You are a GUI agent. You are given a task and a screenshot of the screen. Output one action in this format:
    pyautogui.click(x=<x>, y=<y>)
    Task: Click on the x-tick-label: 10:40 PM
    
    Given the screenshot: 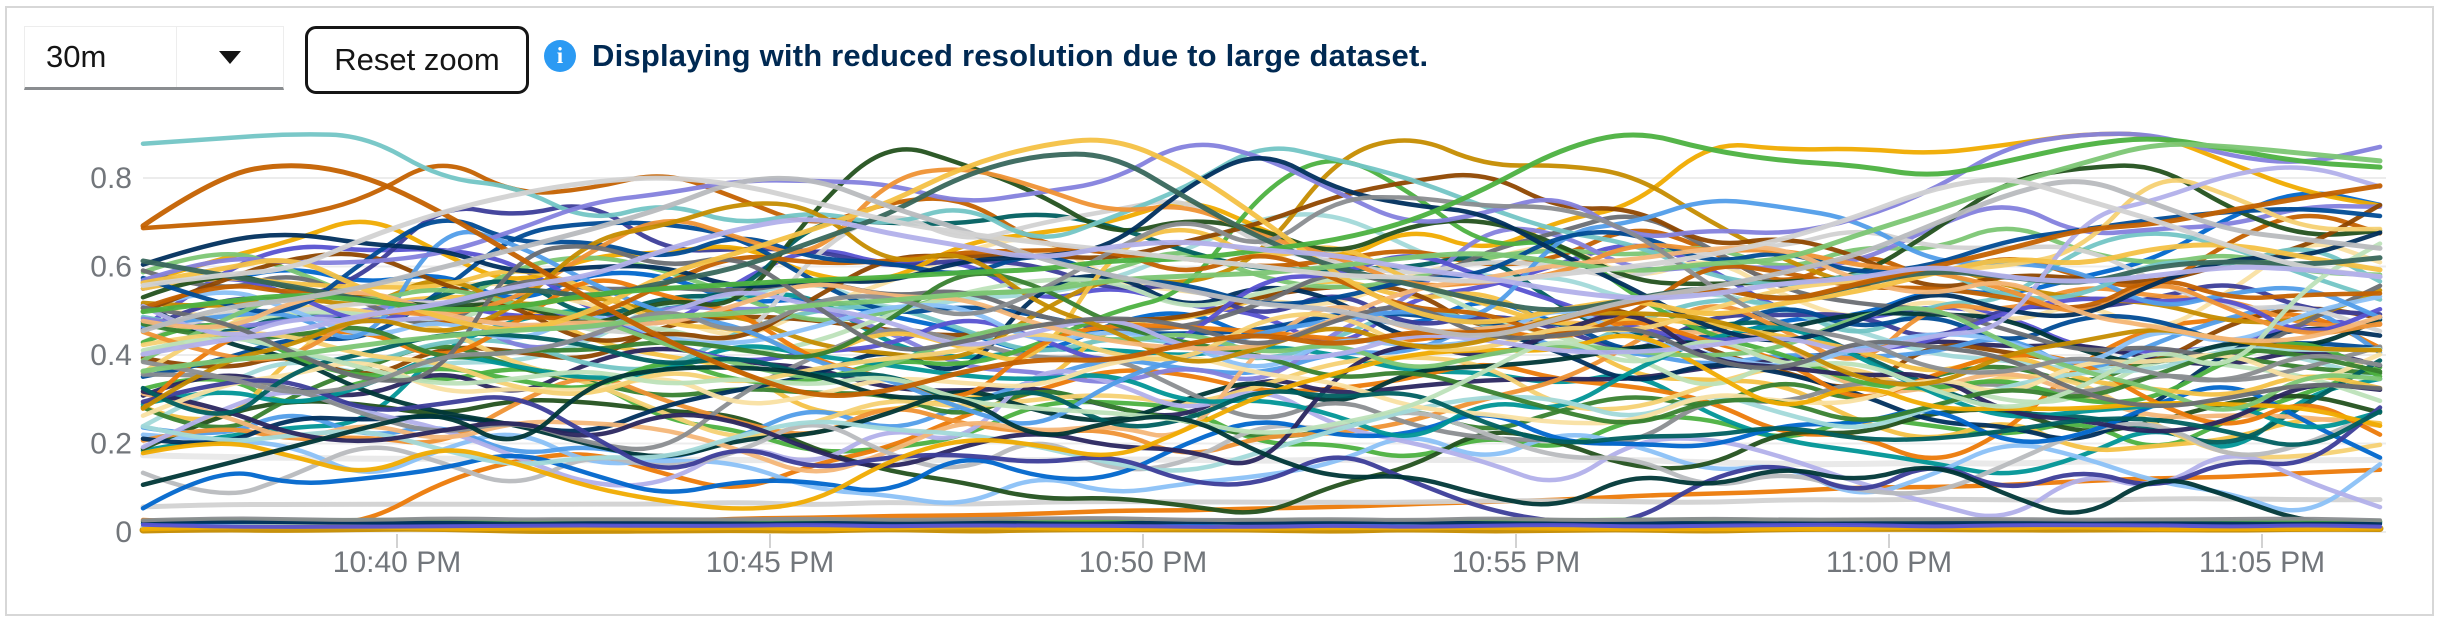 What is the action you would take?
    pyautogui.click(x=397, y=562)
    